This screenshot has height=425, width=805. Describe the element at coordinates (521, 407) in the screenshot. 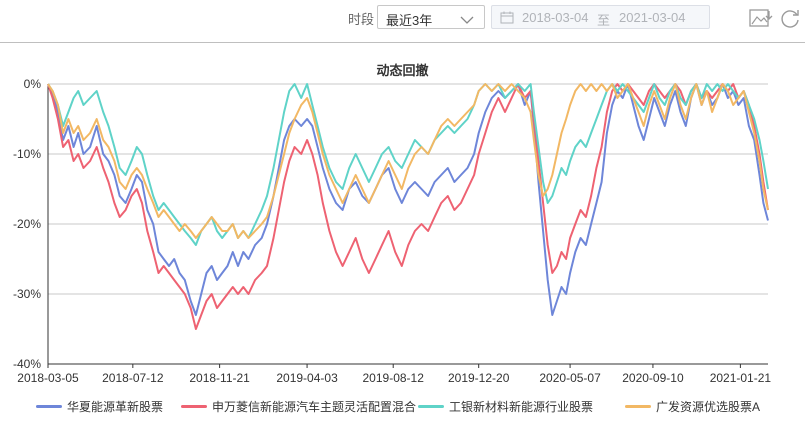

I see `legend-label: 工银新材料新能源行业股票` at that location.